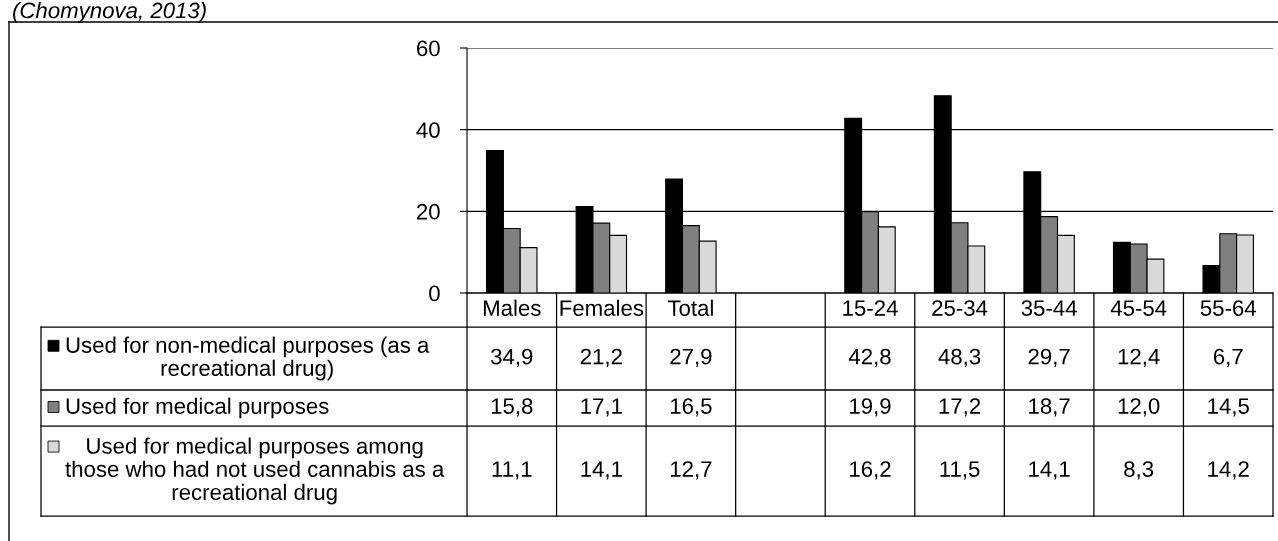  What do you see at coordinates (959, 358) in the screenshot?
I see `data-label: 48,3` at bounding box center [959, 358].